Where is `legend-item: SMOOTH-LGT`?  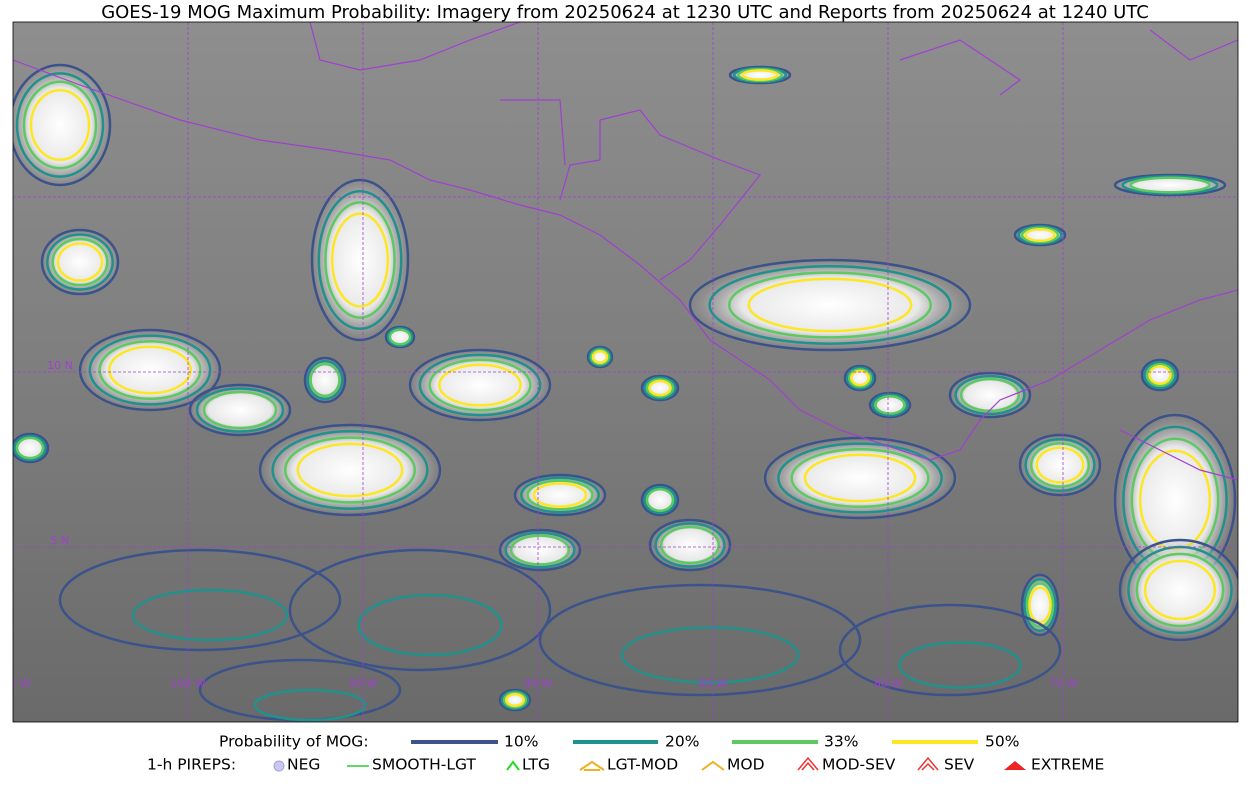
legend-item: SMOOTH-LGT is located at coordinates (424, 765).